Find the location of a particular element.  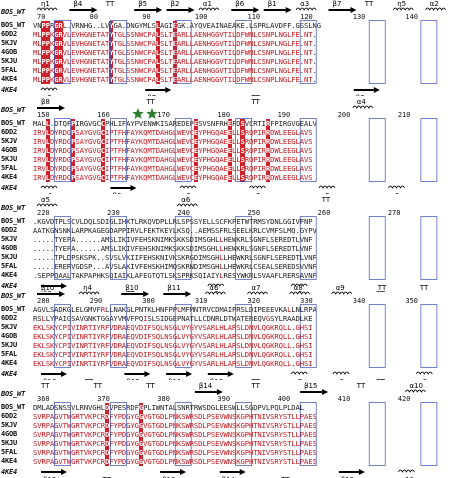

structure-label: α4 is located at coordinates (362, 102).